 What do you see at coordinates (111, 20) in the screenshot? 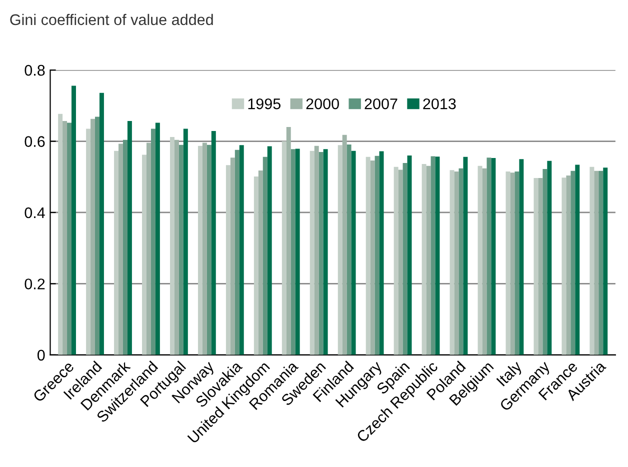
I see `chart-subtitle: Gini coefficient of value added` at bounding box center [111, 20].